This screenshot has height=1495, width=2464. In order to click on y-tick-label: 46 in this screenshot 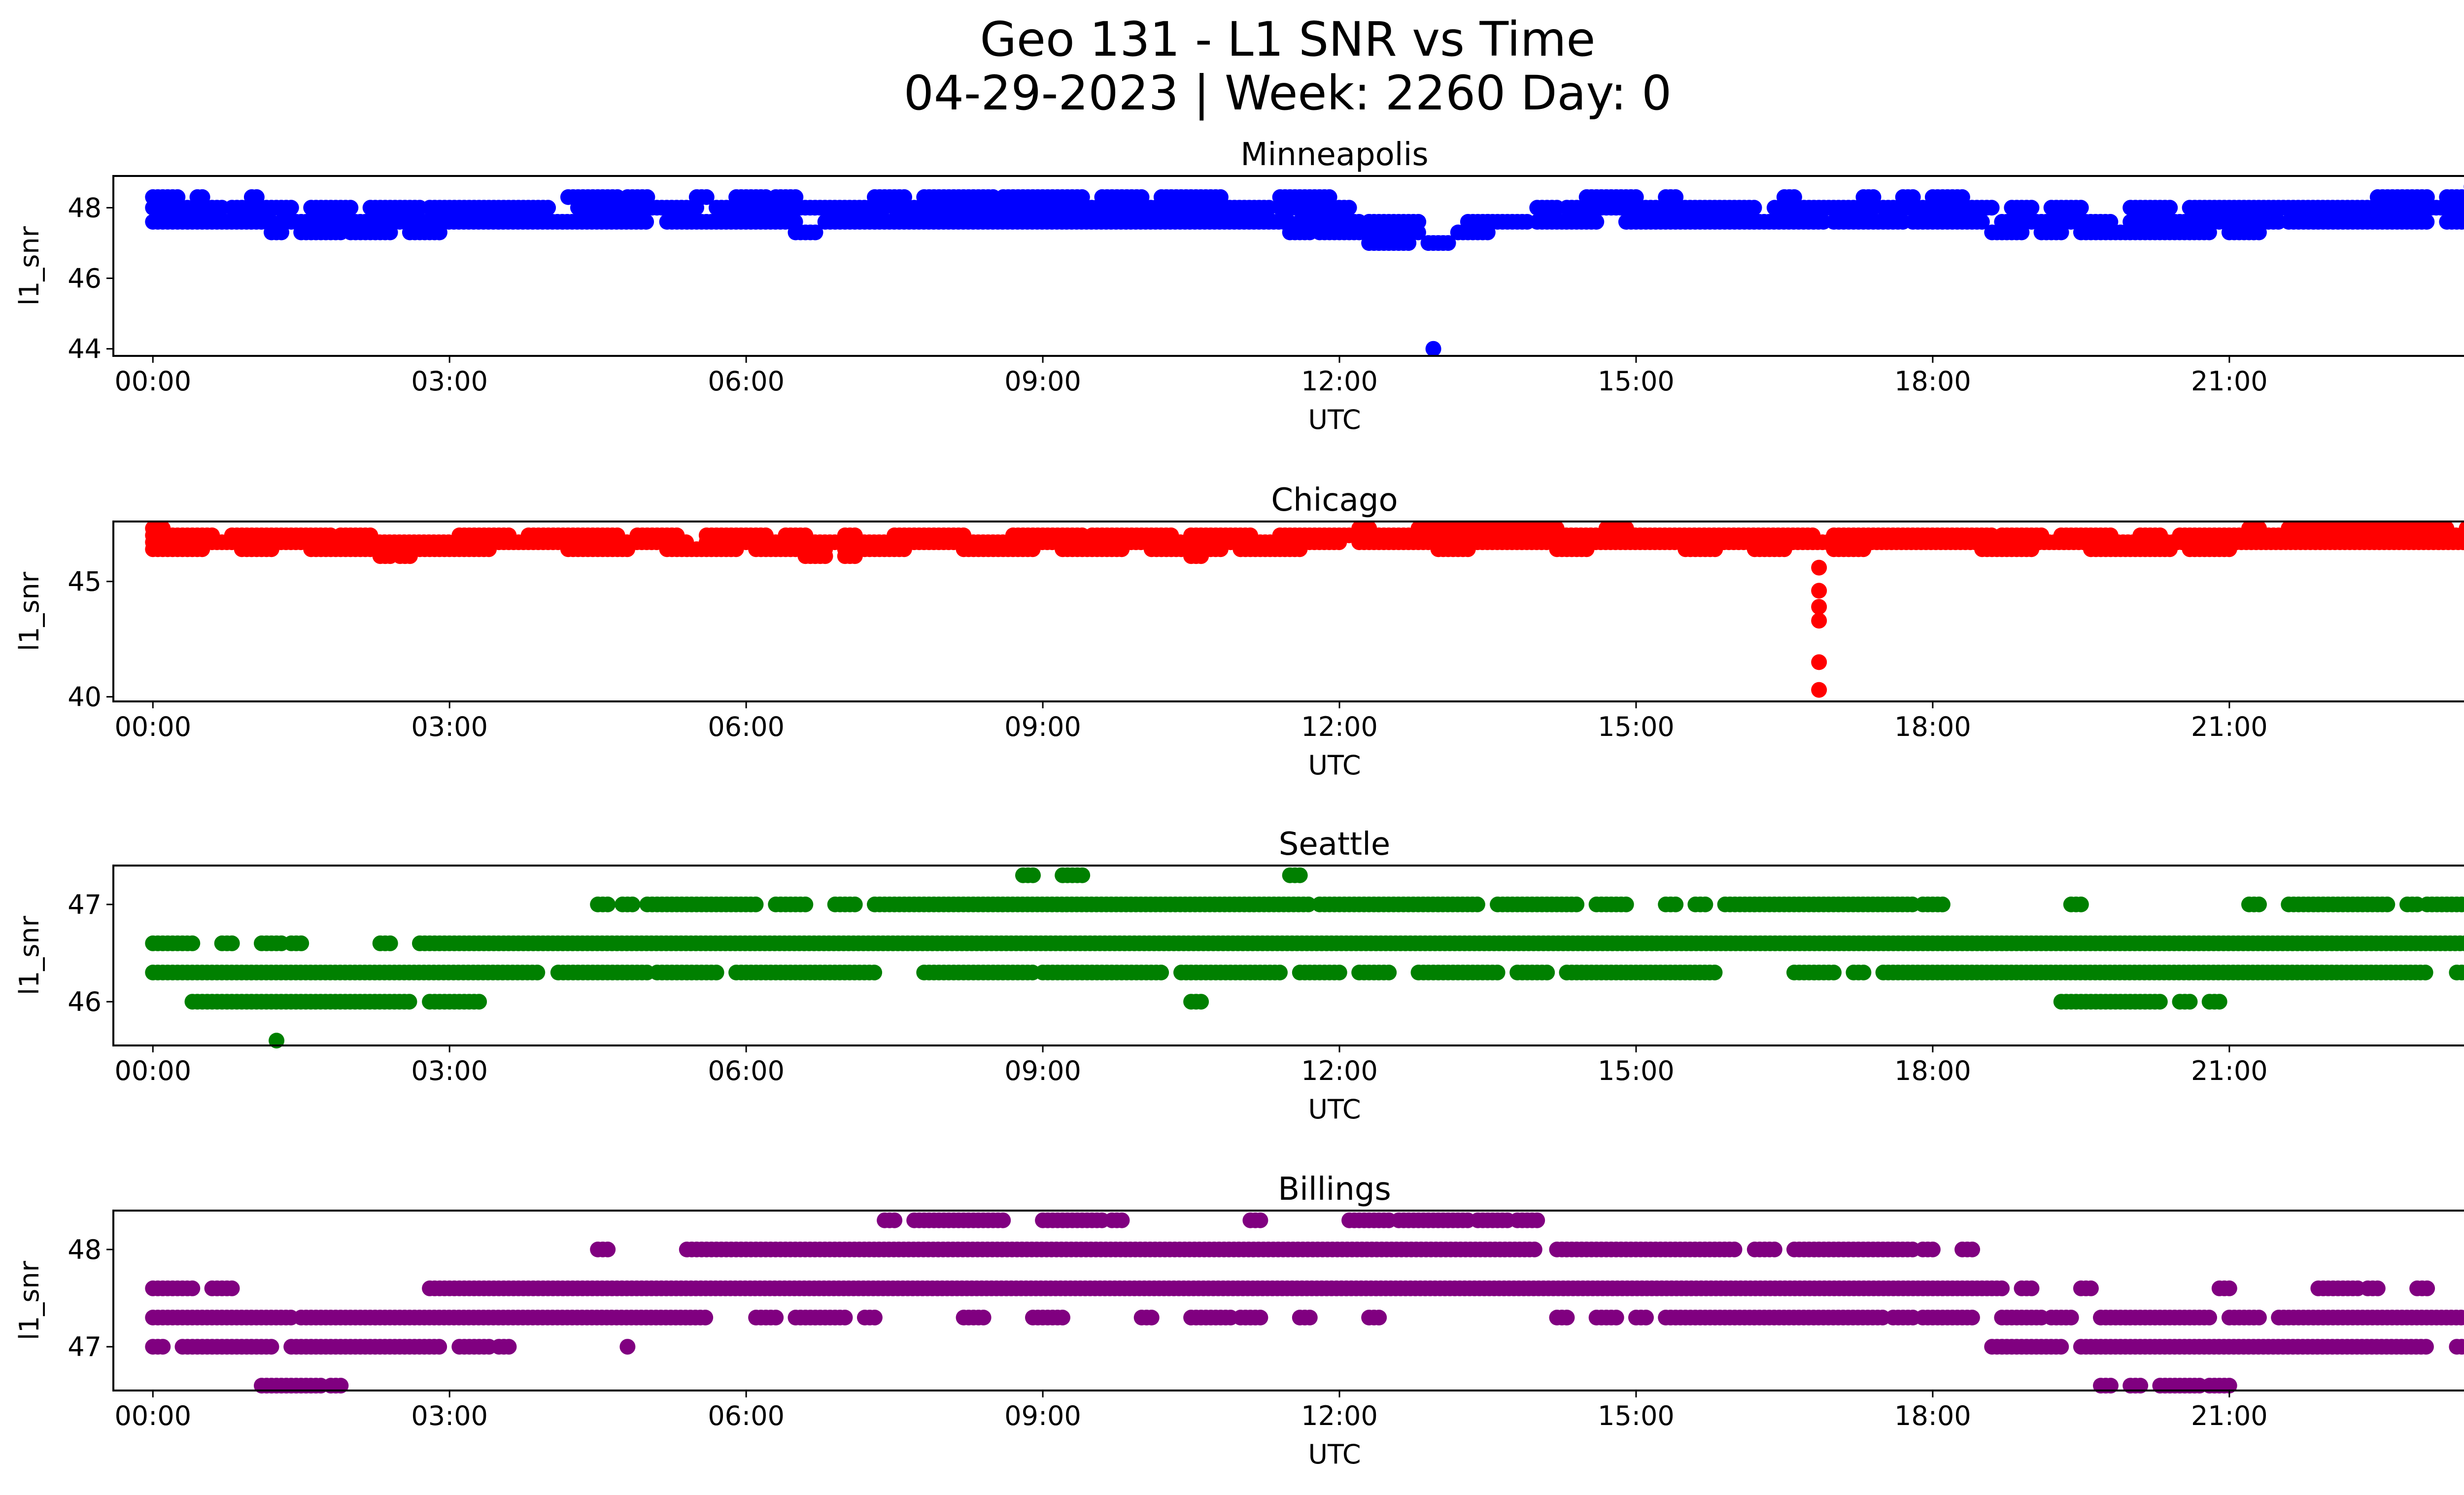, I will do `click(85, 1001)`.